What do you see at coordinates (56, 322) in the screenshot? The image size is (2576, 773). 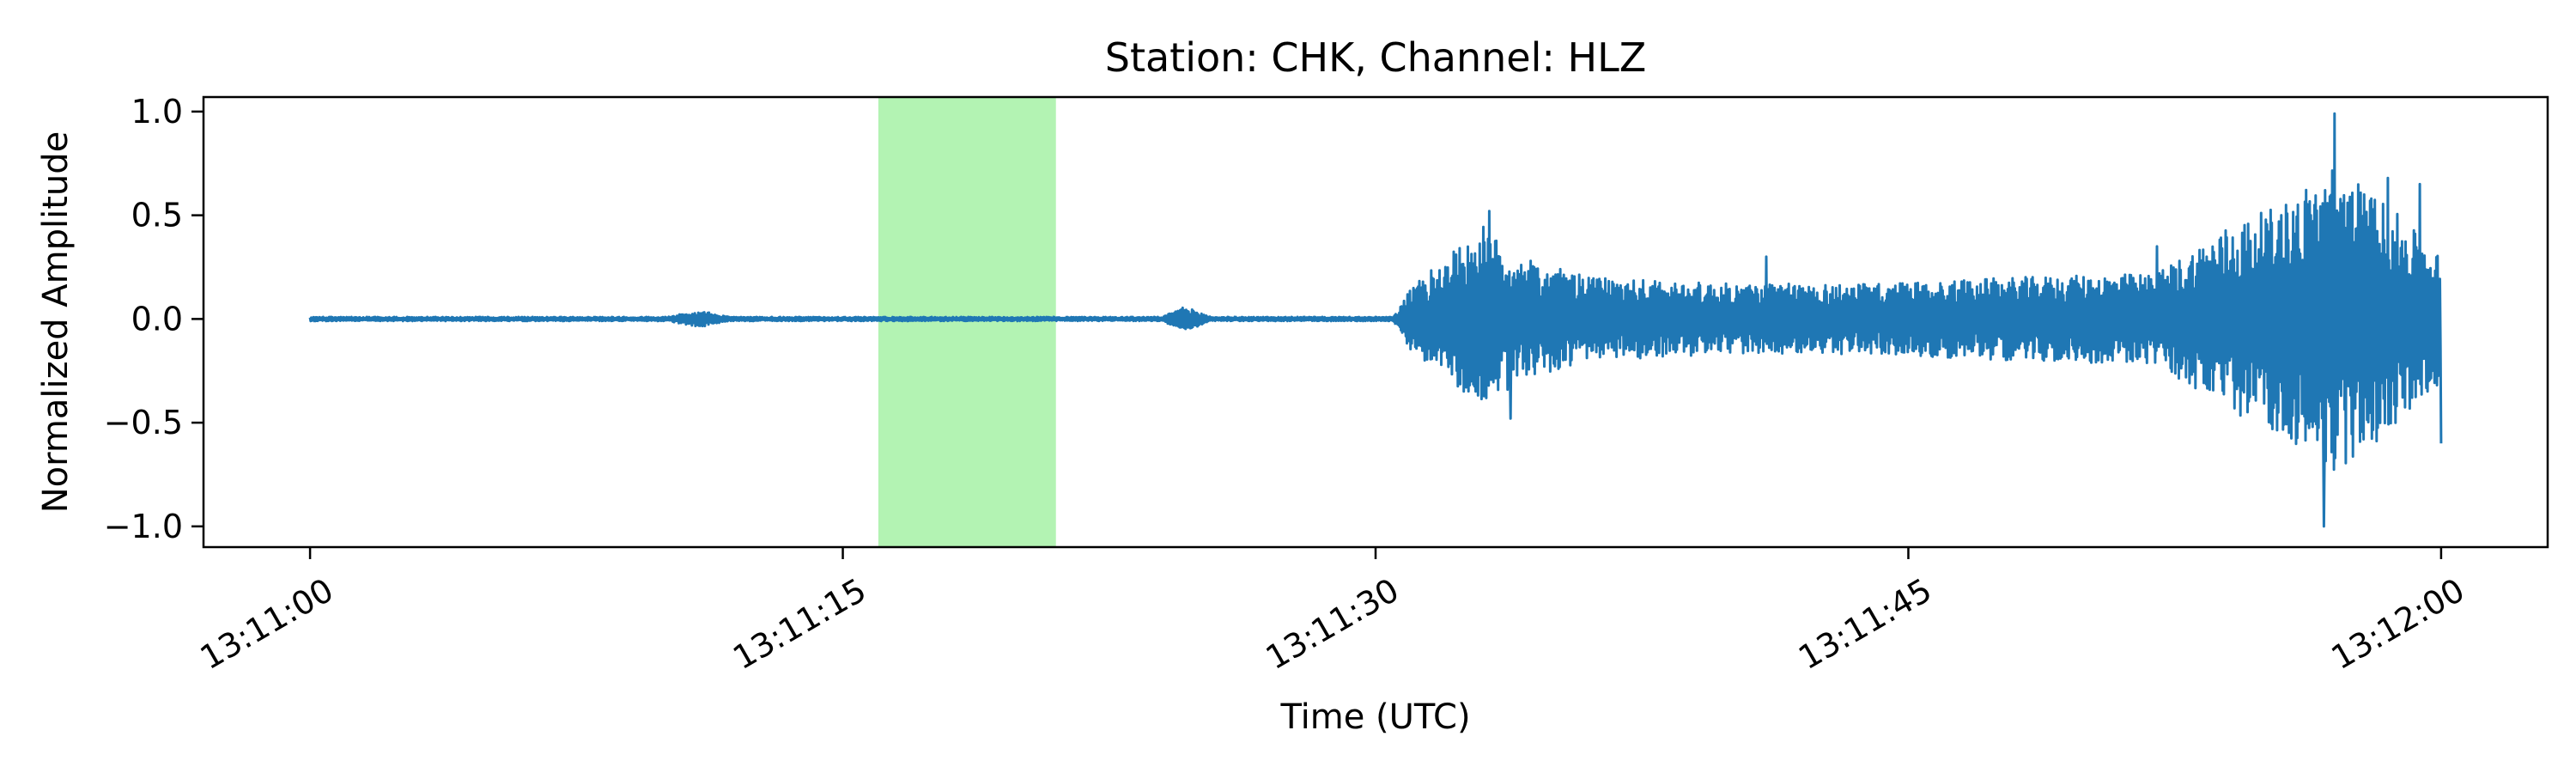 I see `y-axis-label: Normalized Amplitude` at bounding box center [56, 322].